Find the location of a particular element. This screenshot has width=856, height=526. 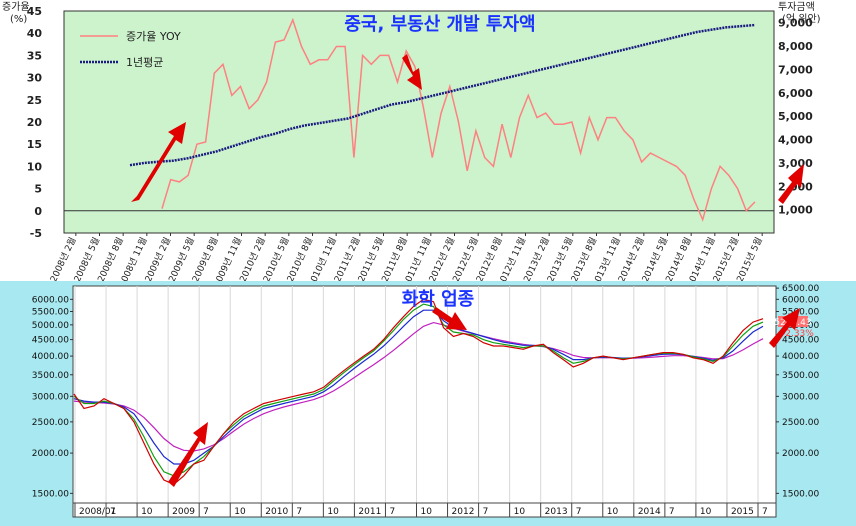

bottom-x-axis-bar is located at coordinates (424, 510).